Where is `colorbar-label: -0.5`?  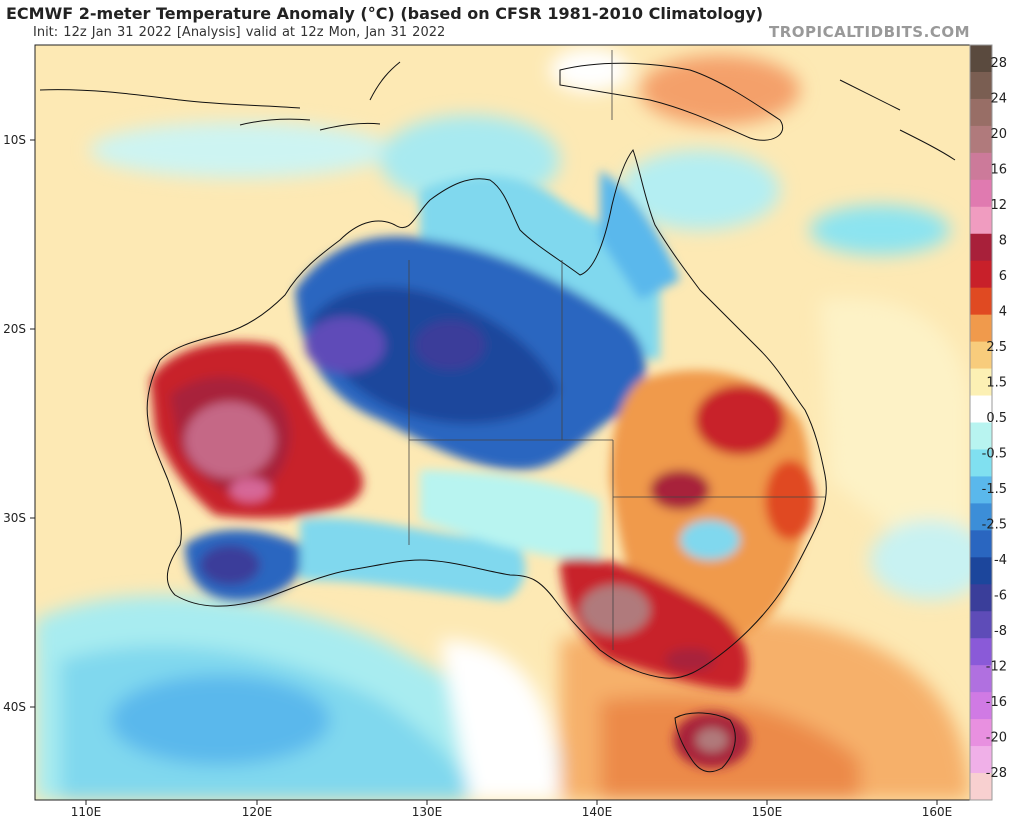
colorbar-label: -0.5 is located at coordinates (994, 454).